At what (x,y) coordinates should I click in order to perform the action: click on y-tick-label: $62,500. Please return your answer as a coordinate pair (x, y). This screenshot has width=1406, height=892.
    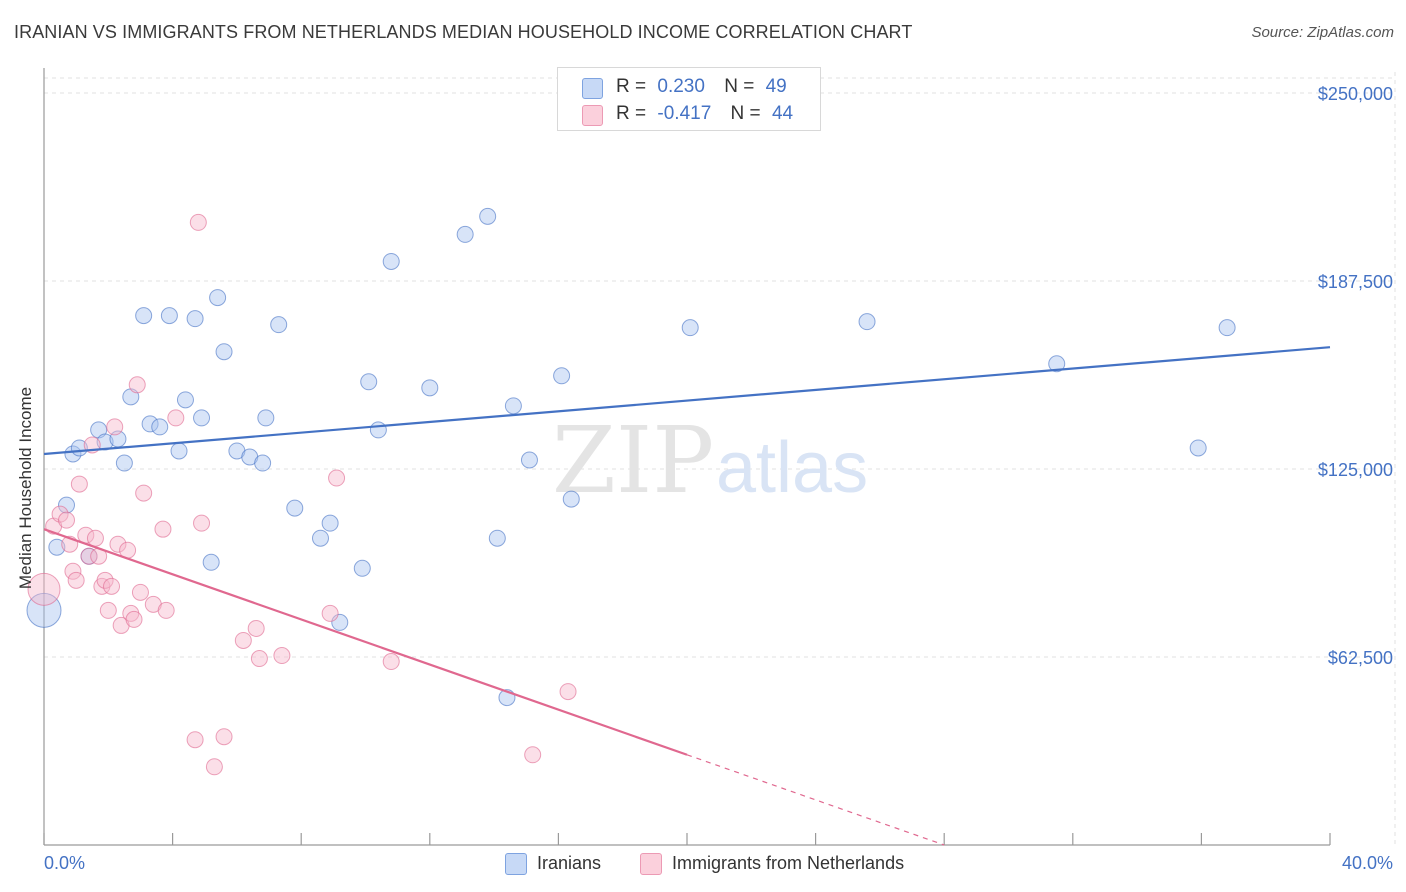
    Looking at the image, I should click on (1360, 658).